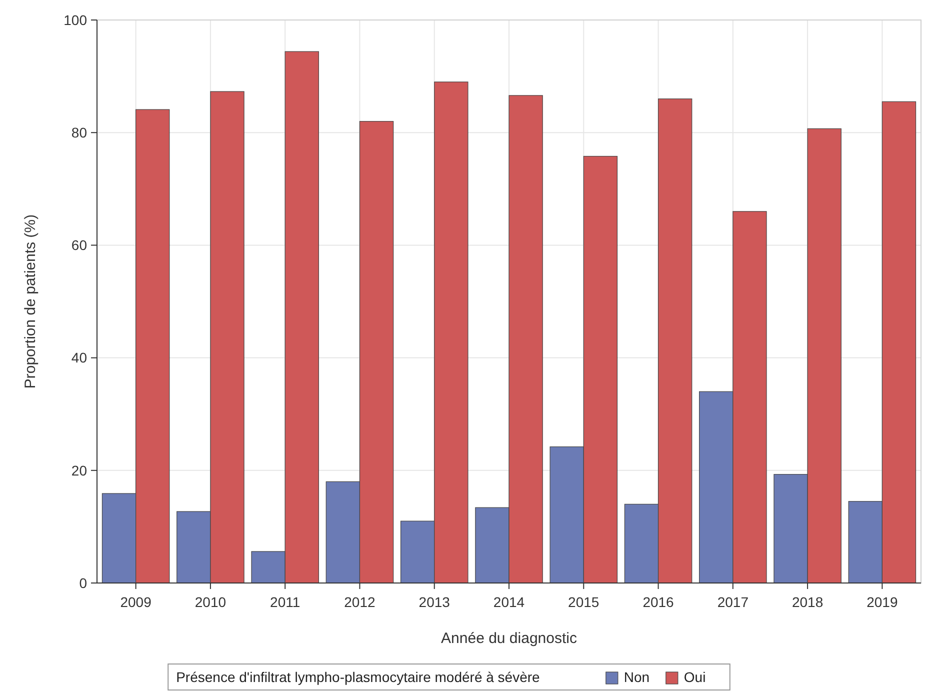 This screenshot has height=700, width=929. What do you see at coordinates (584, 602) in the screenshot?
I see `x-tick-label: 2015` at bounding box center [584, 602].